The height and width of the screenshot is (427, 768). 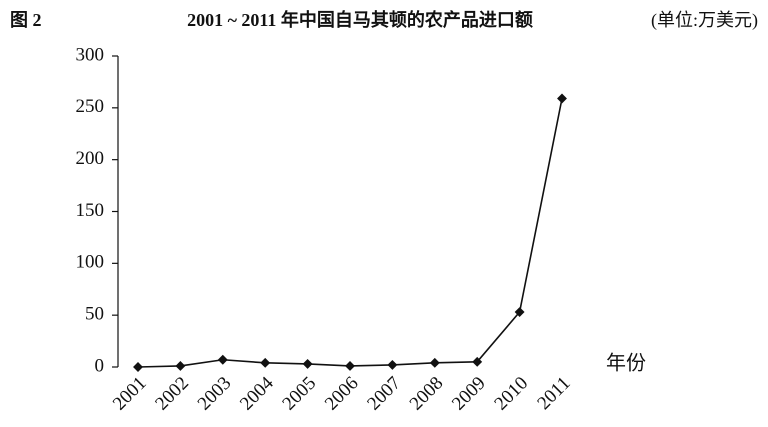 What do you see at coordinates (26, 20) in the screenshot?
I see `figure-label: 图 2` at bounding box center [26, 20].